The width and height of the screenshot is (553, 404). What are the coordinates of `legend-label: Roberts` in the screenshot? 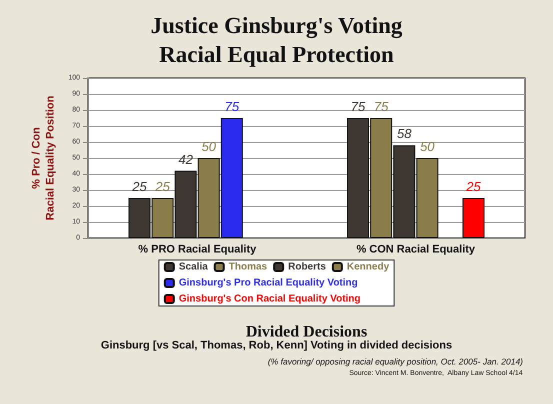 It's located at (307, 267).